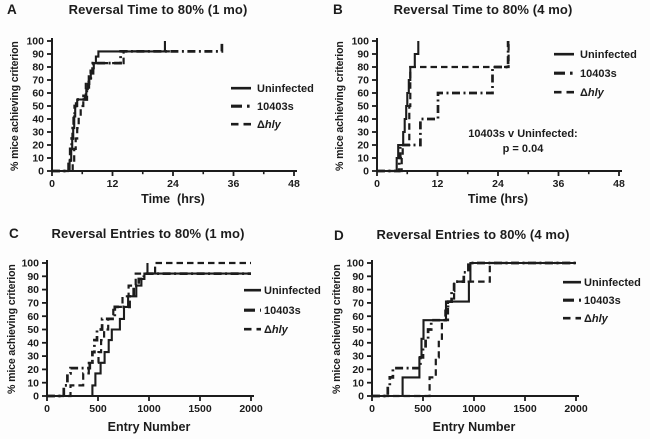 Image resolution: width=650 pixels, height=439 pixels. Describe the element at coordinates (524, 149) in the screenshot. I see `significance-annotation-line-2: p = 0.04` at that location.